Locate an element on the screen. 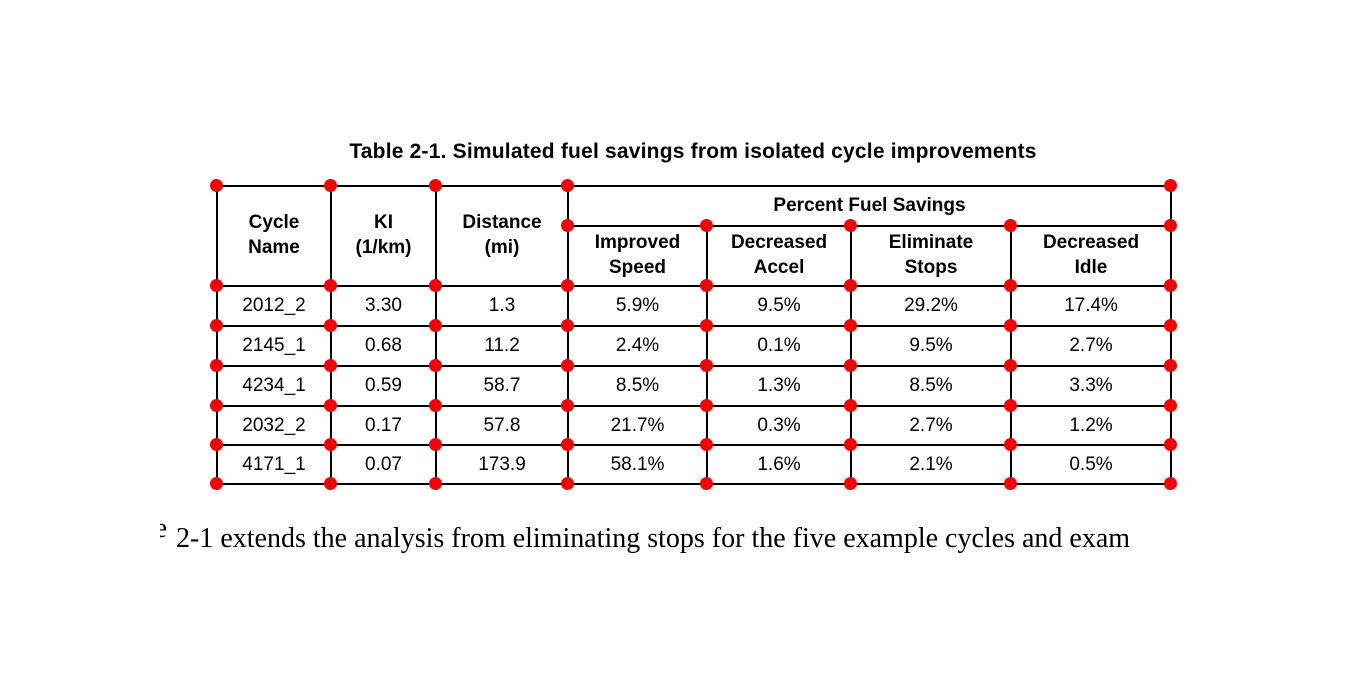  cell-decreased-accel: 0.1% is located at coordinates (779, 346).